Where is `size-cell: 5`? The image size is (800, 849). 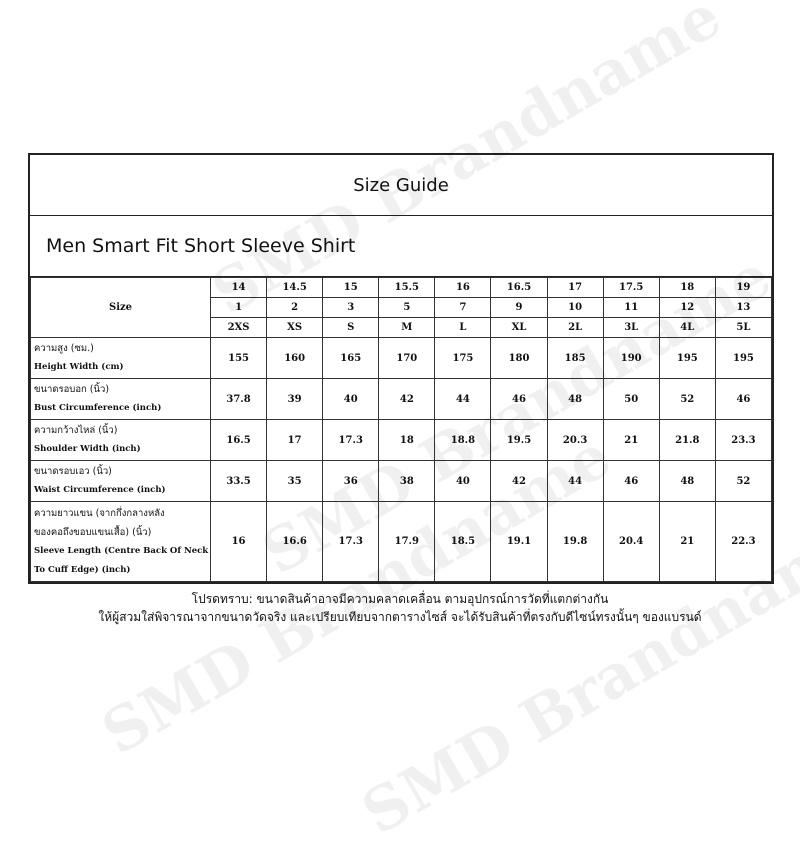
size-cell: 5 is located at coordinates (407, 307).